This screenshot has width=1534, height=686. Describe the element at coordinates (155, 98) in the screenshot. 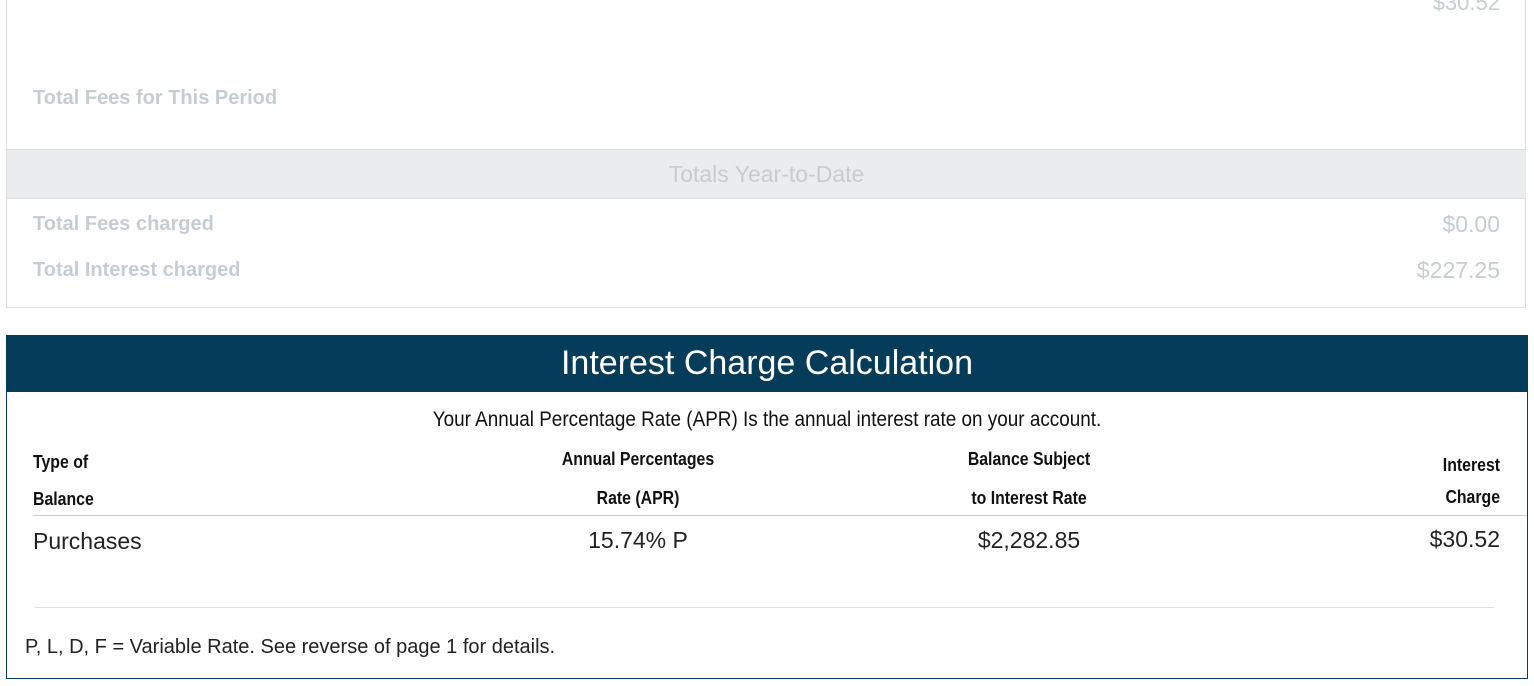

I see `fees-label: Total Fees for This Period` at that location.